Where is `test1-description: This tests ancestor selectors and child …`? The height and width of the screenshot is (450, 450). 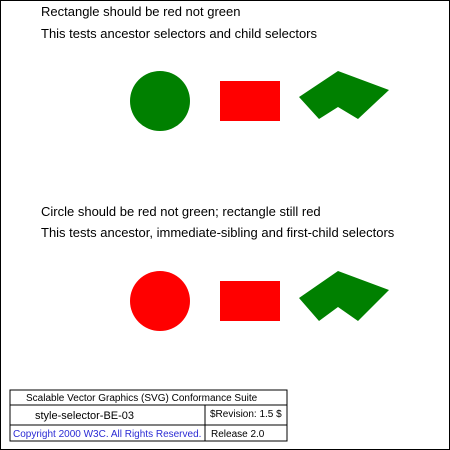 test1-description: This tests ancestor selectors and child … is located at coordinates (179, 33).